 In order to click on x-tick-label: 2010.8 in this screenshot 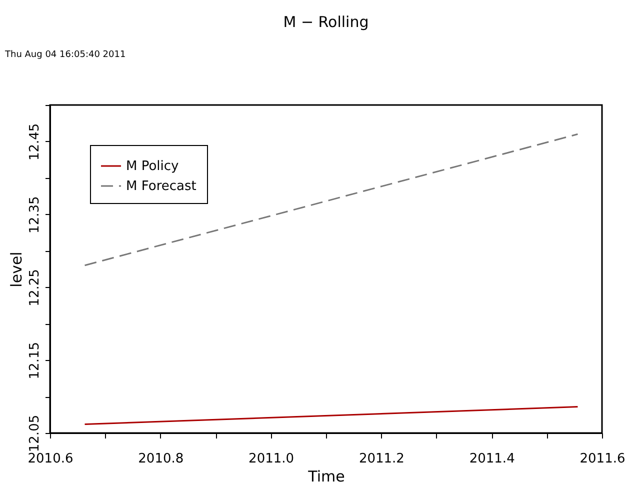, I will do `click(161, 459)`.